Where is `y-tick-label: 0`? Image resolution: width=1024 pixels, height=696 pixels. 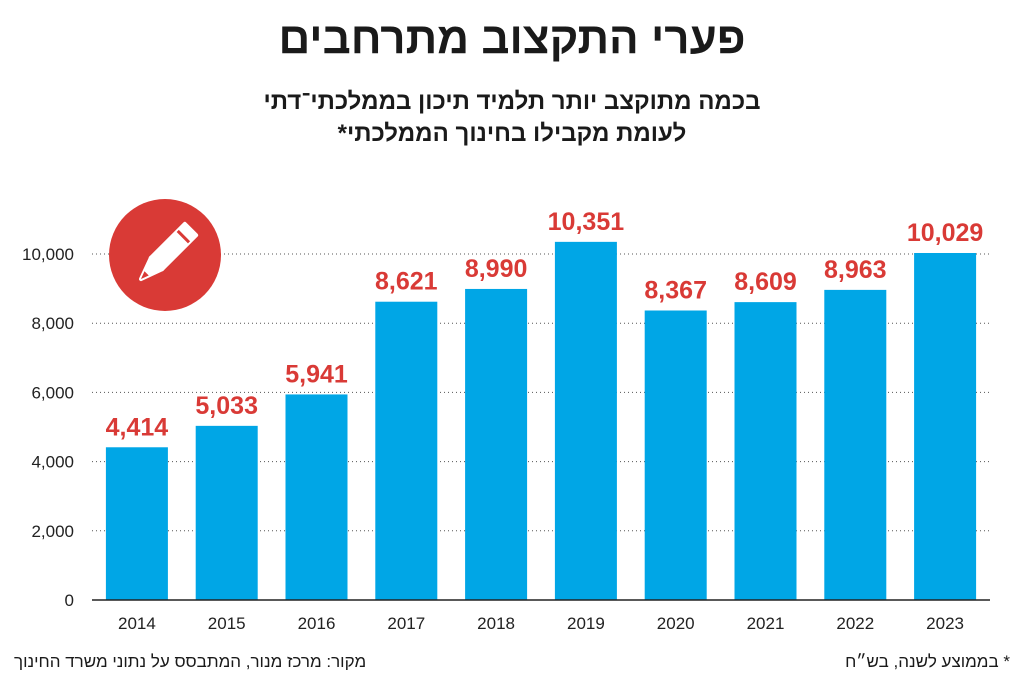
y-tick-label: 0 is located at coordinates (69, 600).